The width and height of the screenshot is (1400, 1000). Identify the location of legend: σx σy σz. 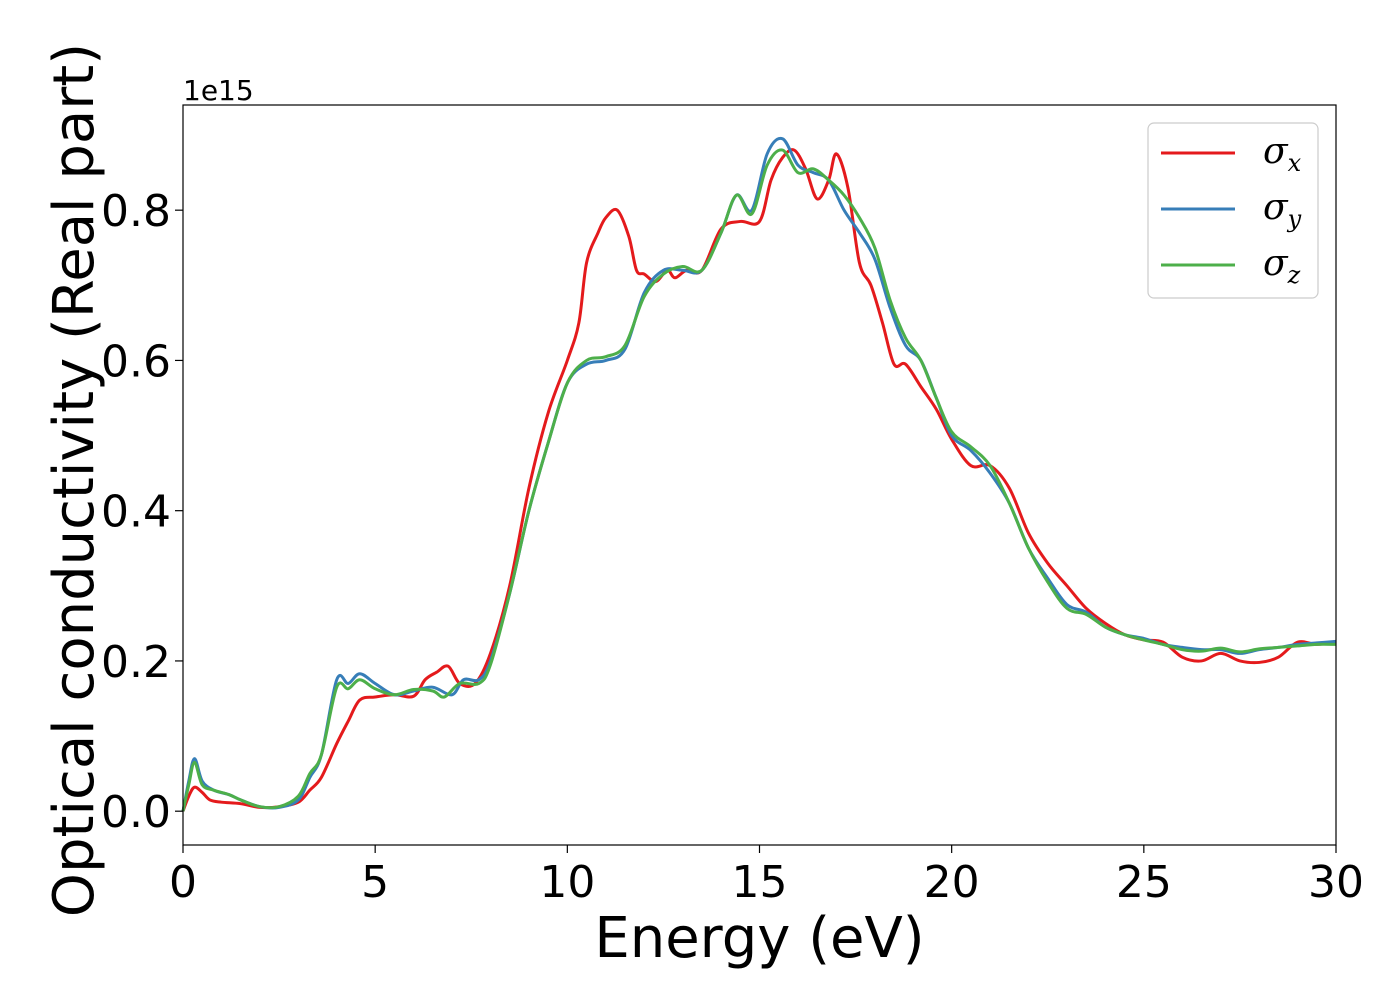
(1233, 210).